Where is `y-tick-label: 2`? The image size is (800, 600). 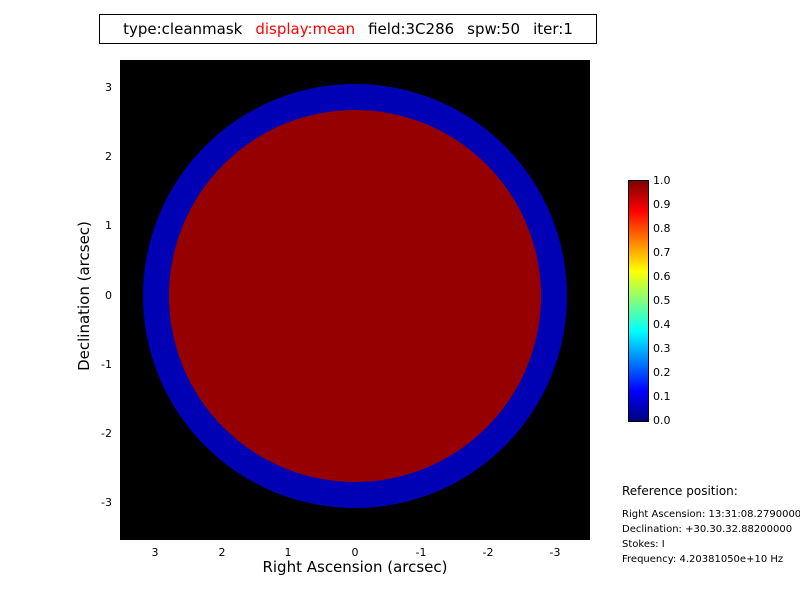
y-tick-label: 2 is located at coordinates (108, 156).